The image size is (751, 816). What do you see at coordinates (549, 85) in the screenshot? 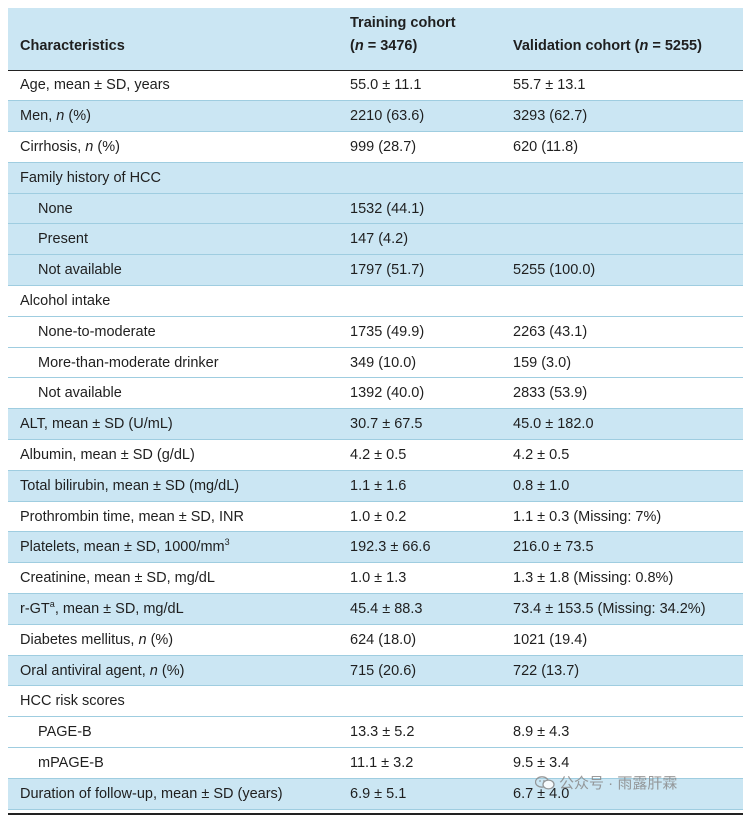
I see `validation-value: 55.7 ± 13.1` at bounding box center [549, 85].